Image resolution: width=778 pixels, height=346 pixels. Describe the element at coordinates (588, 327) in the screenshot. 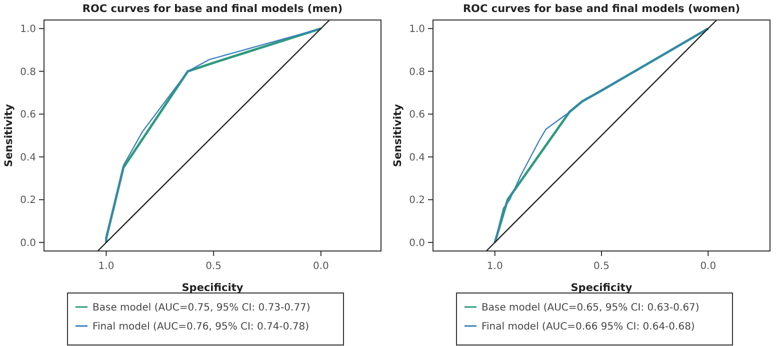

I see `legend-label: Final model (AUC=0.66 95% CI: 0.64-0.68)` at that location.